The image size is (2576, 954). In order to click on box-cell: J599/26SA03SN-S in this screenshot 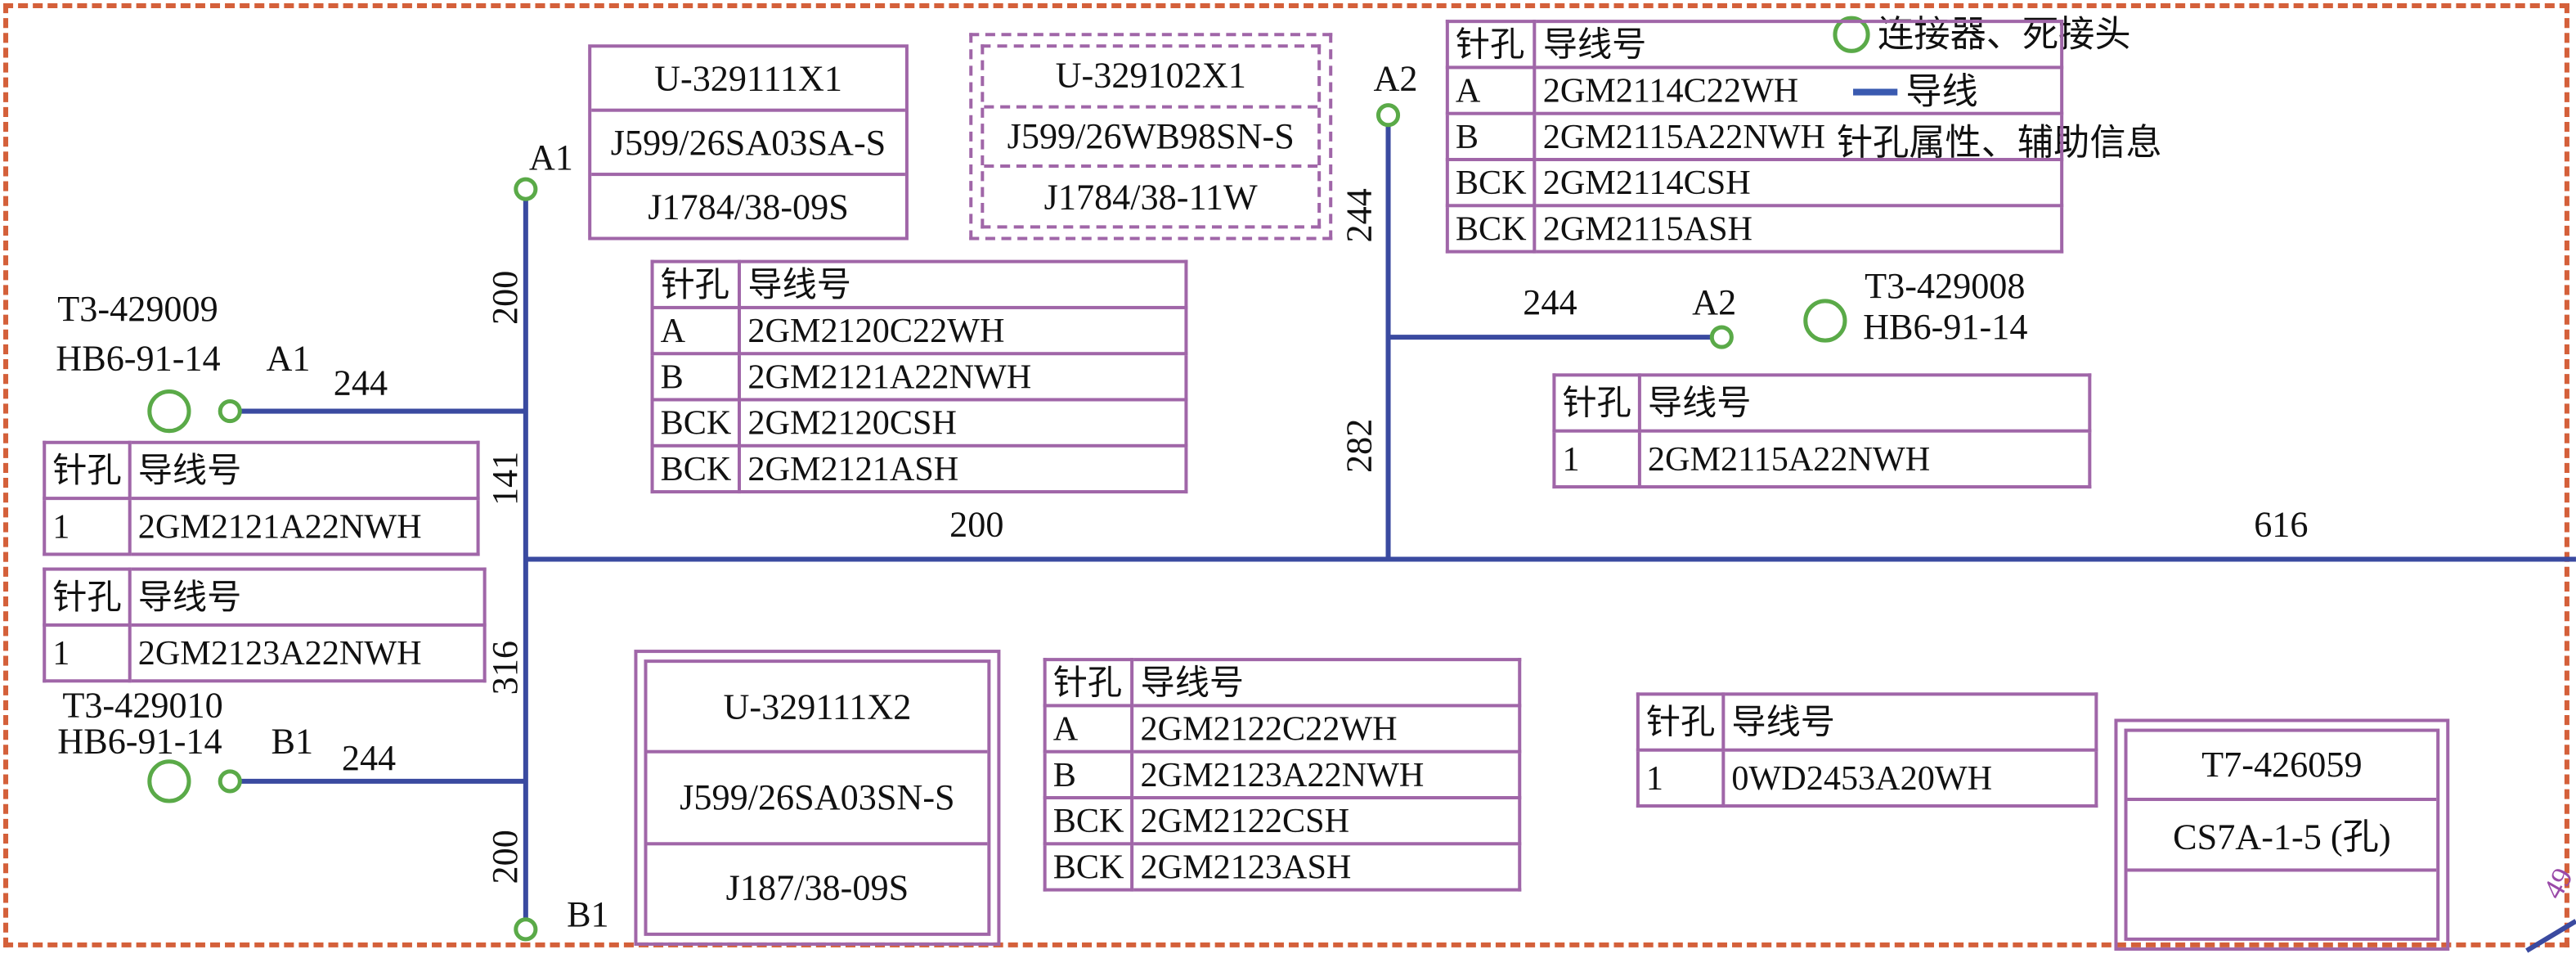, I will do `click(817, 800)`.